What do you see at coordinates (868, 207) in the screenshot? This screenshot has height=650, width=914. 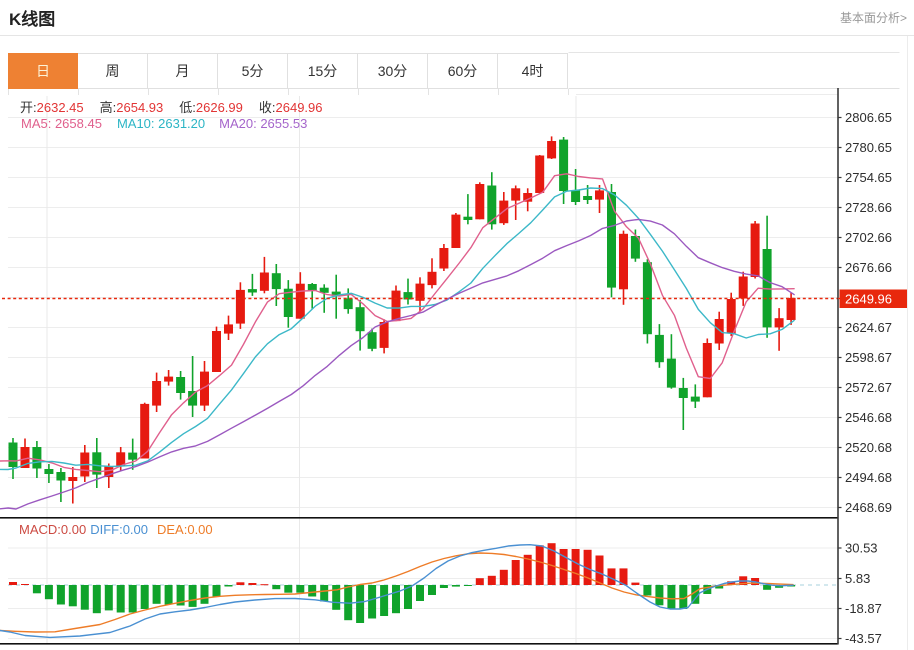 I see `svg-text: 2728.66` at bounding box center [868, 207].